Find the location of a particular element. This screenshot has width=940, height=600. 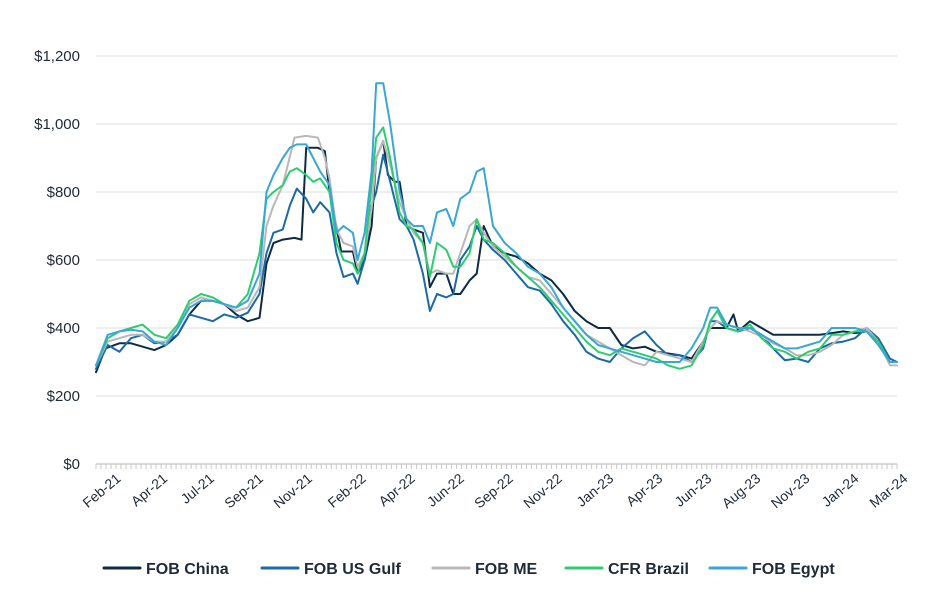

x-tick-label: Apr-21 is located at coordinates (149, 489).